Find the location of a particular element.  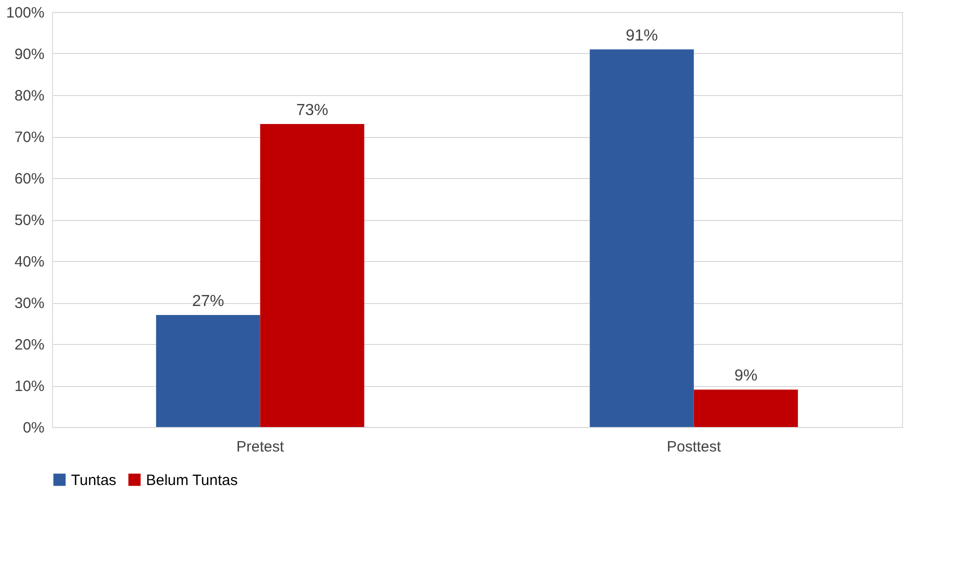

data-label: 9% is located at coordinates (746, 376).